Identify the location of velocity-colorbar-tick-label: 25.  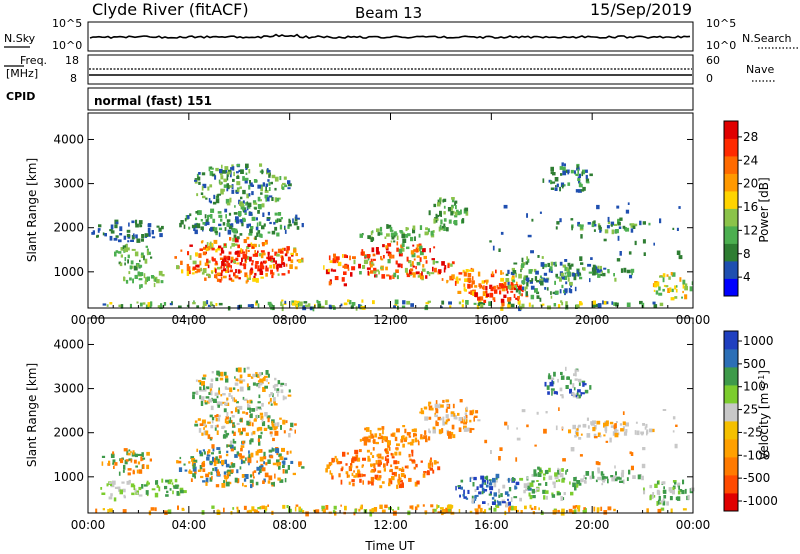
(750, 410).